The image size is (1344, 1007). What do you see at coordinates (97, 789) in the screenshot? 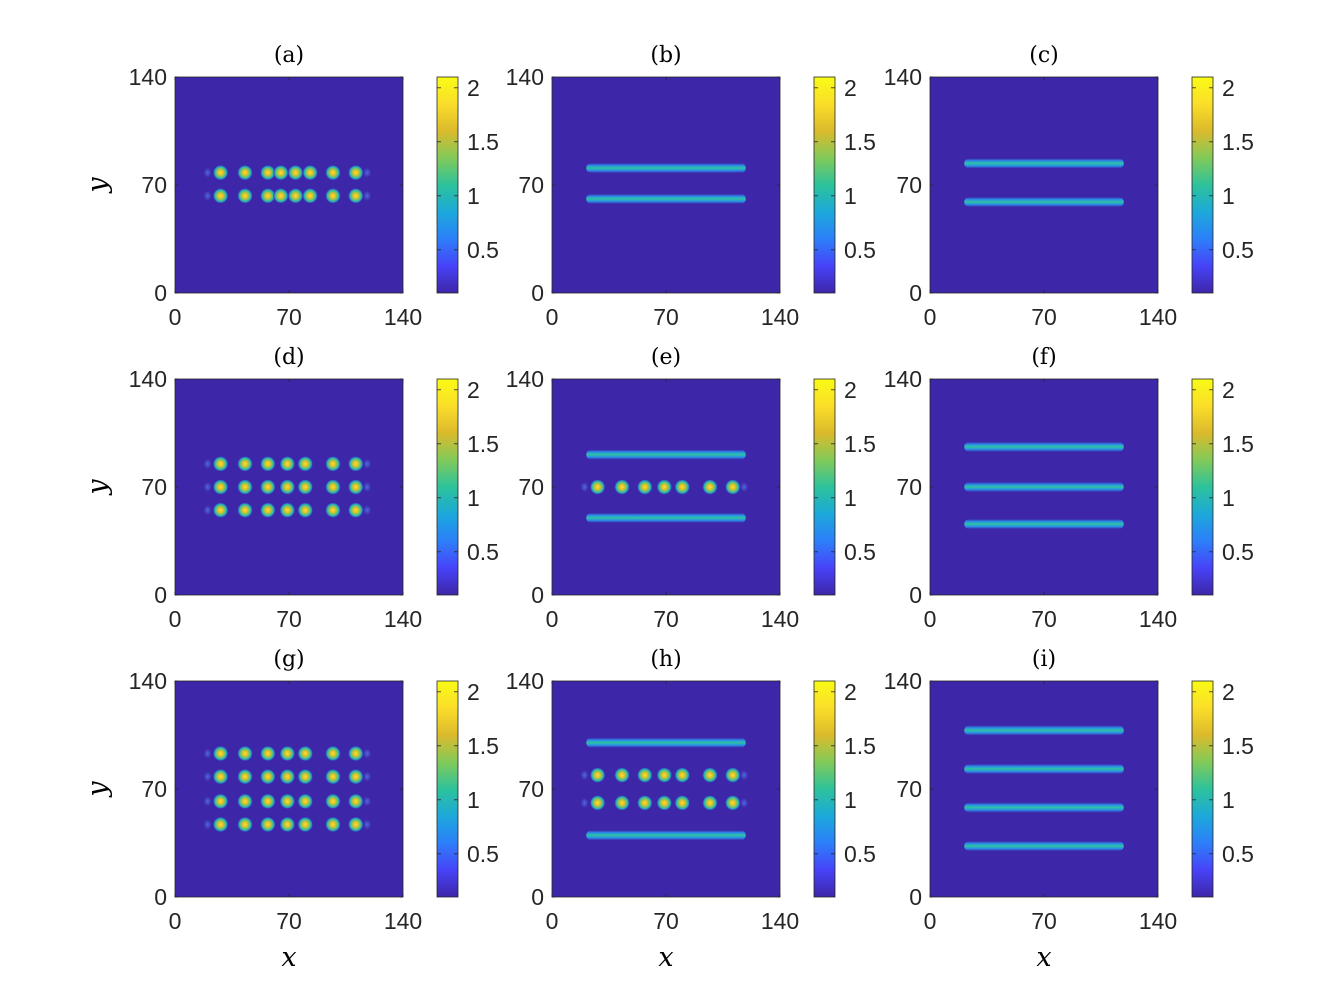
I see `y-axis-label: y` at bounding box center [97, 789].